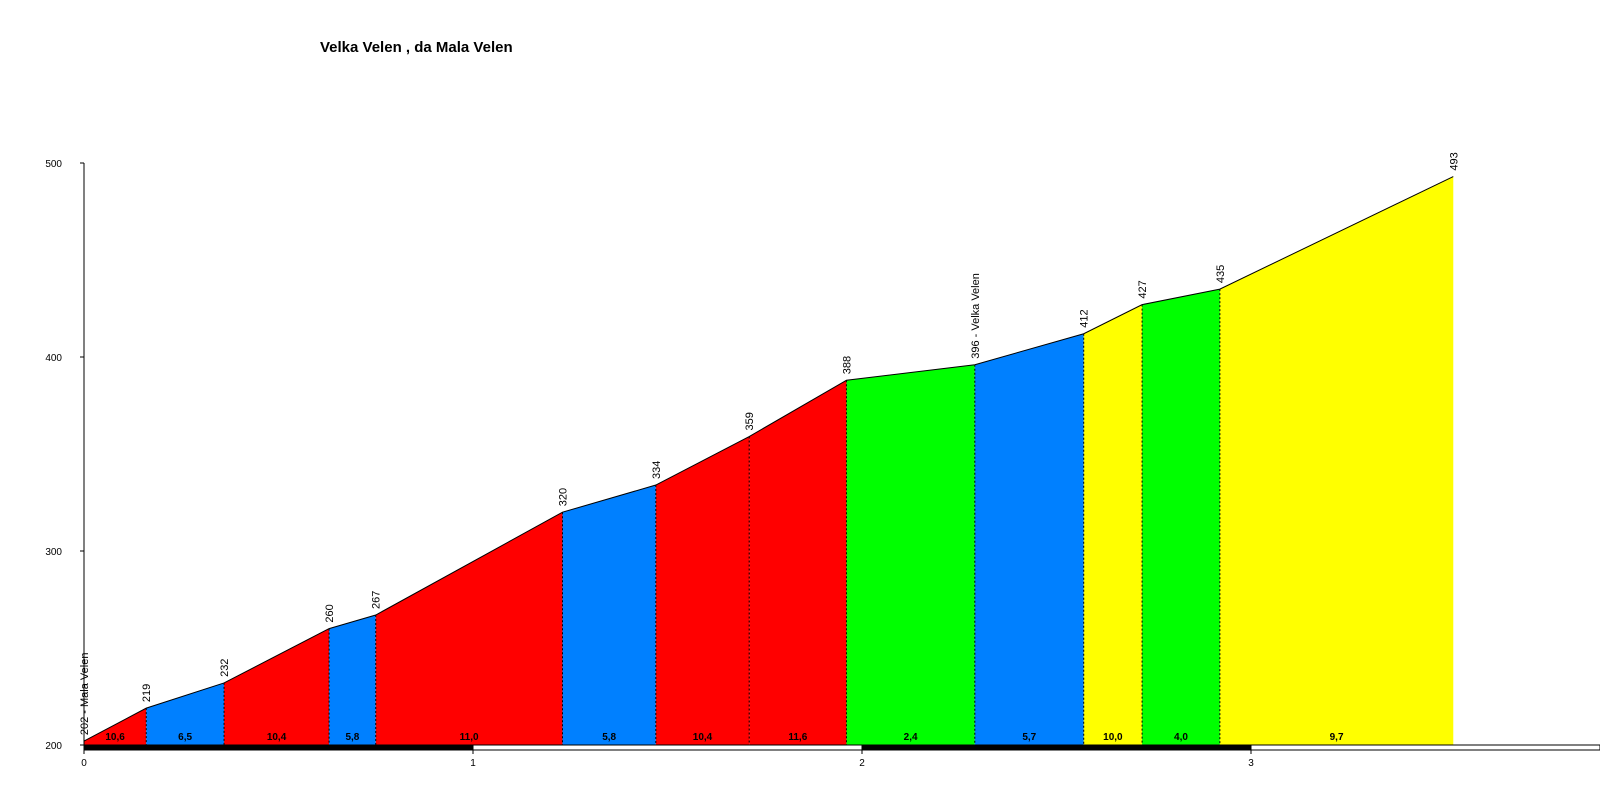 This screenshot has width=1600, height=800. I want to click on elevation-label: 427, so click(1143, 289).